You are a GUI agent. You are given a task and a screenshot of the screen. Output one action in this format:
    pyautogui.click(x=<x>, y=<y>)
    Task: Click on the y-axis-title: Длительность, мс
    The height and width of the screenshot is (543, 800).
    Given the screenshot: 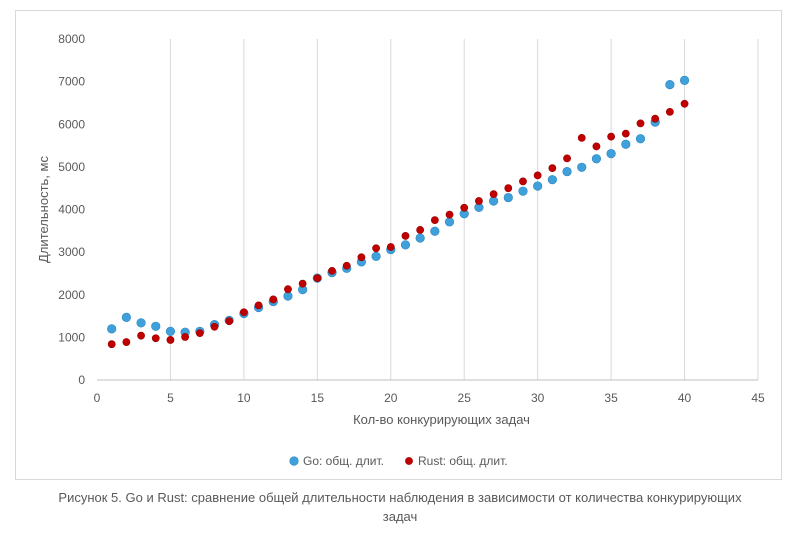 What is the action you would take?
    pyautogui.click(x=43, y=209)
    